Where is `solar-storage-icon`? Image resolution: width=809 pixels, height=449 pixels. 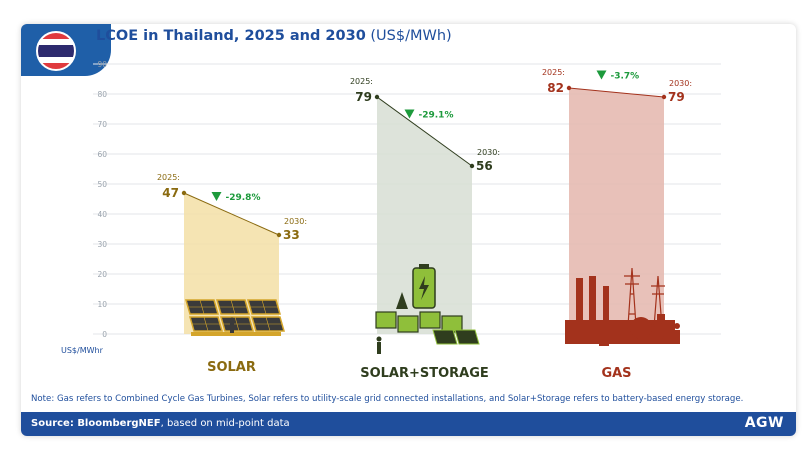
solar-storage-icon is located at coordinates (427, 309).